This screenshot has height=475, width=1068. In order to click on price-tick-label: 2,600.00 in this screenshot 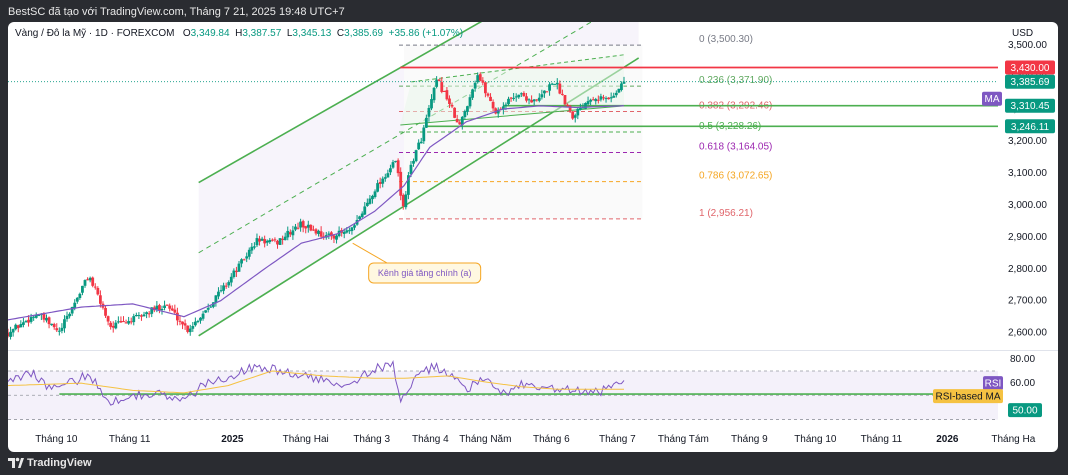, I will do `click(1027, 333)`.